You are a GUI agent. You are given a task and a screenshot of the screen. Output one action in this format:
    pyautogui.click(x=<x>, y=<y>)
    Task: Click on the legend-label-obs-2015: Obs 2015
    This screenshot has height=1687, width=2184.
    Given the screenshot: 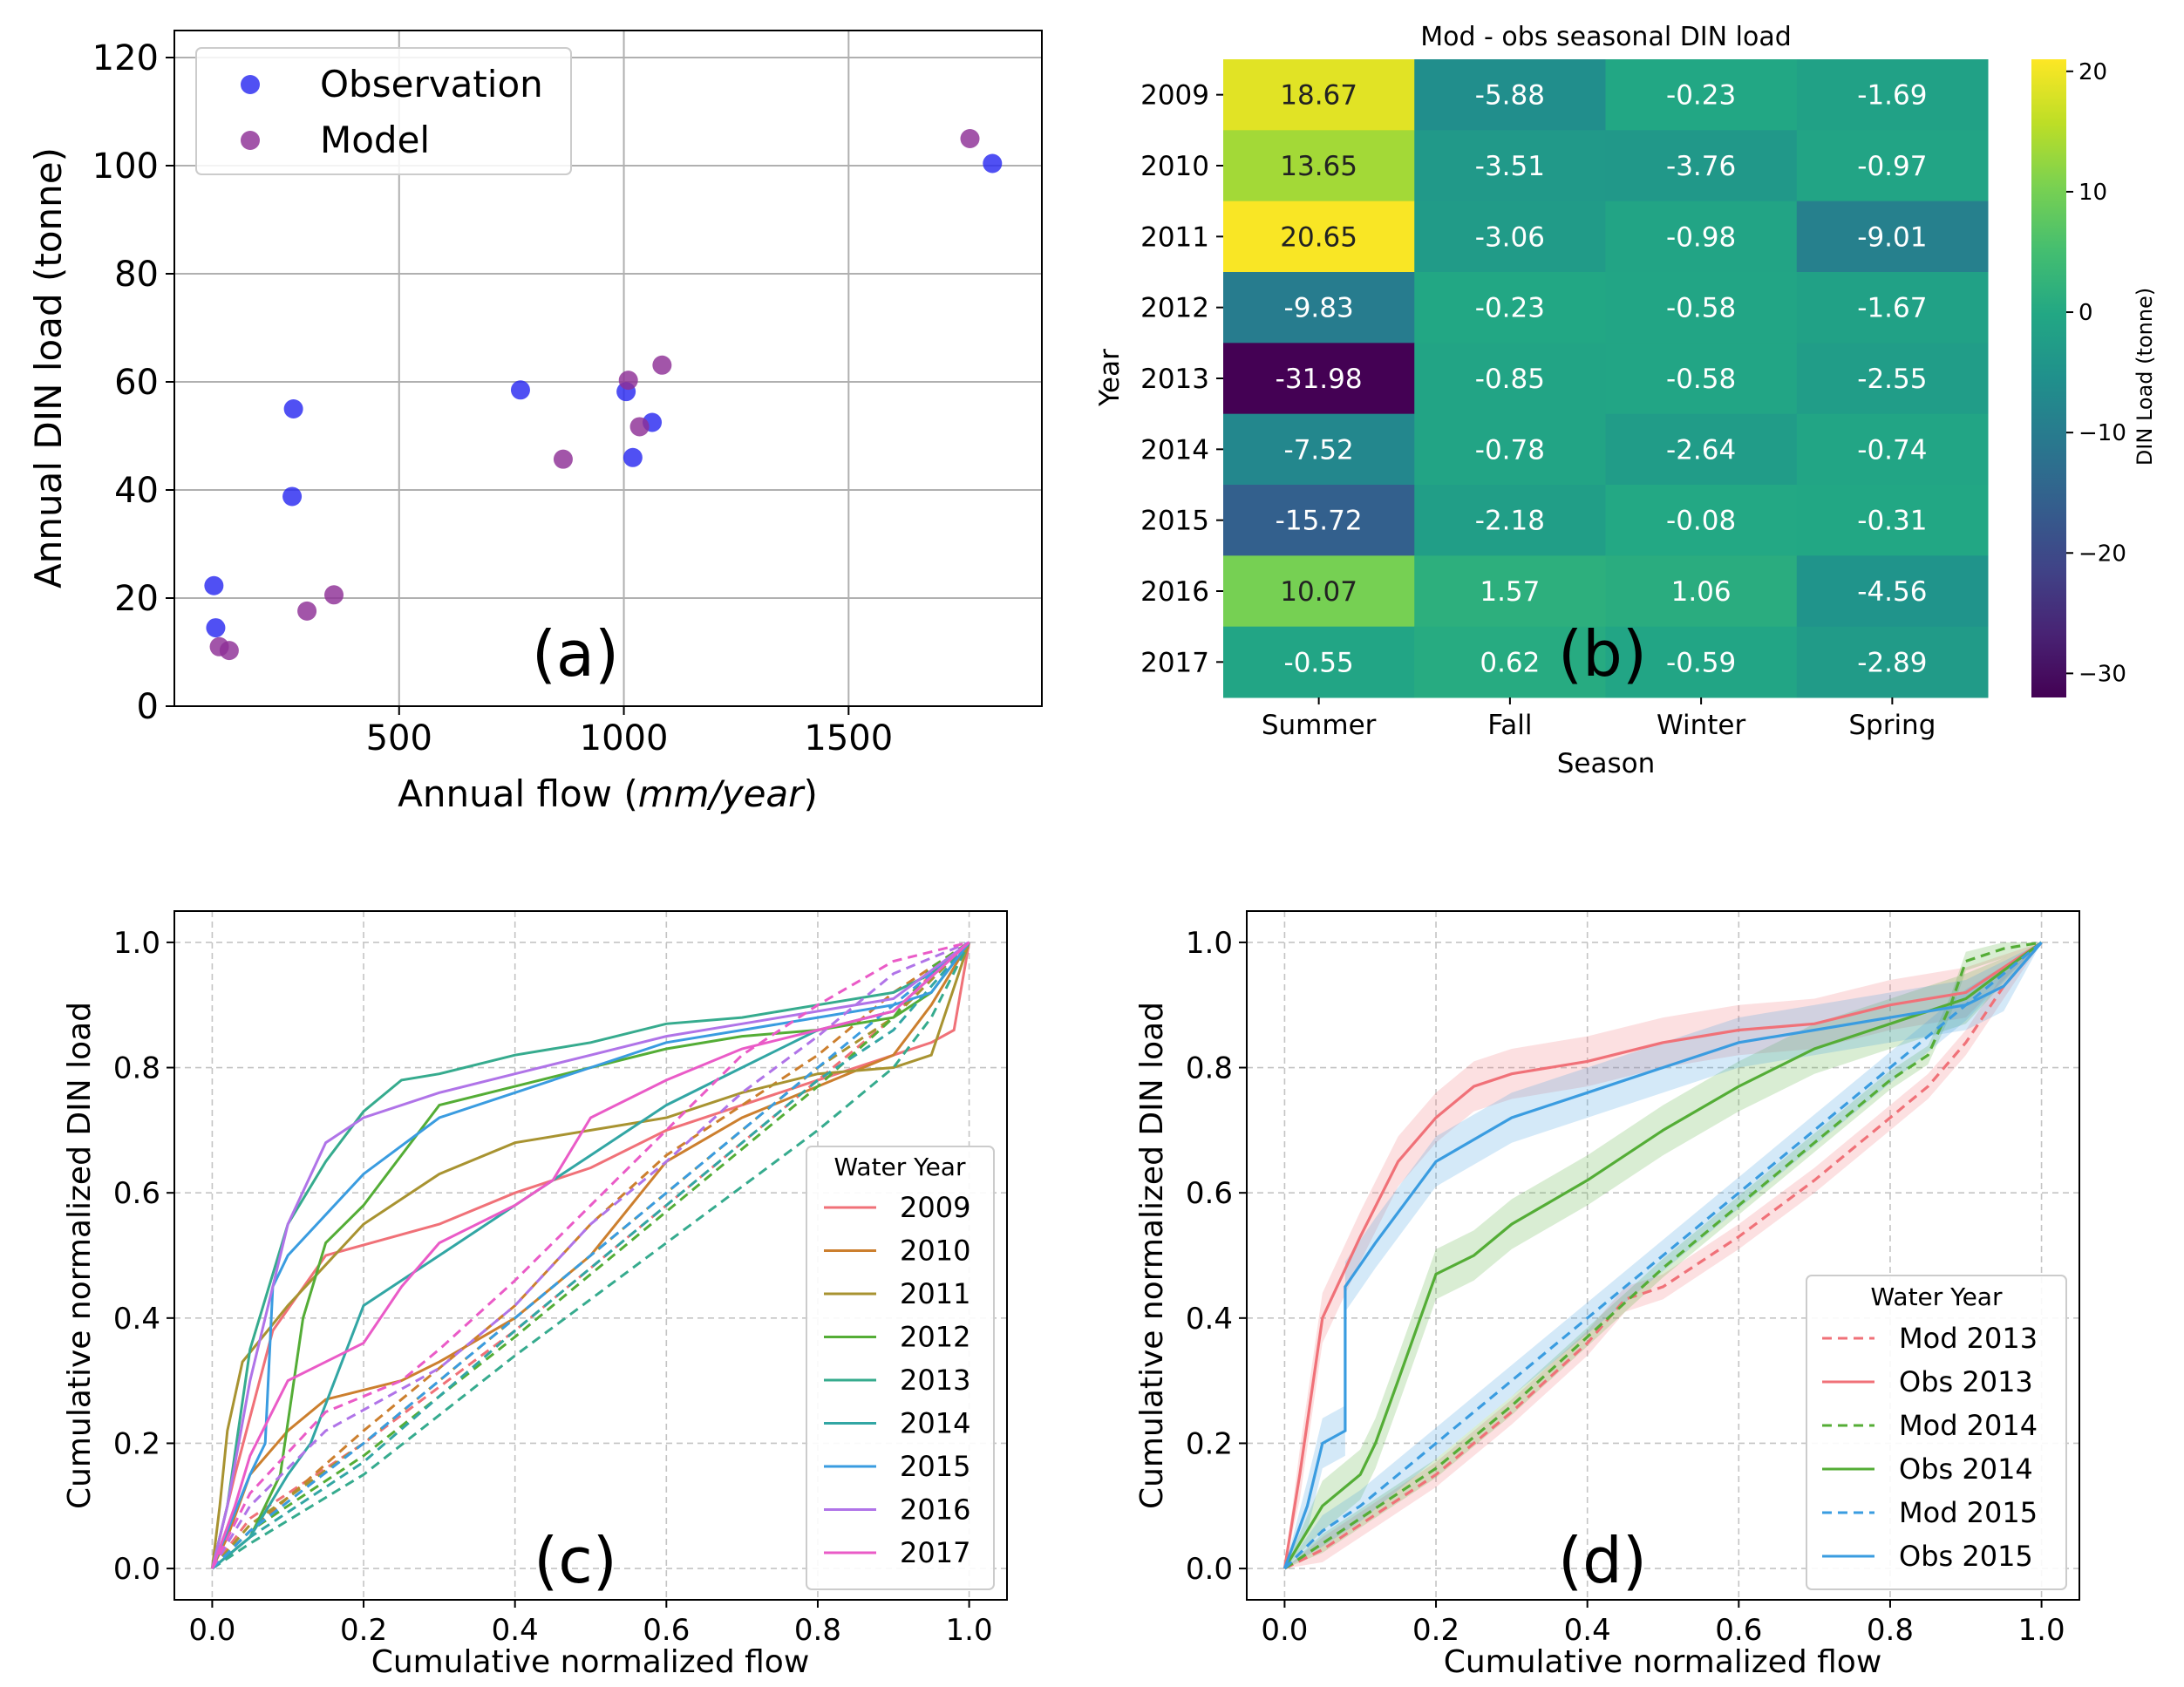 What is the action you would take?
    pyautogui.click(x=1966, y=1556)
    